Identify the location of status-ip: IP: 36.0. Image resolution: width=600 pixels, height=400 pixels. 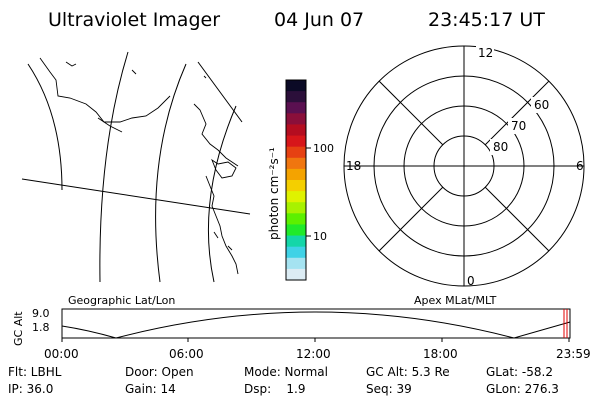
(30, 389).